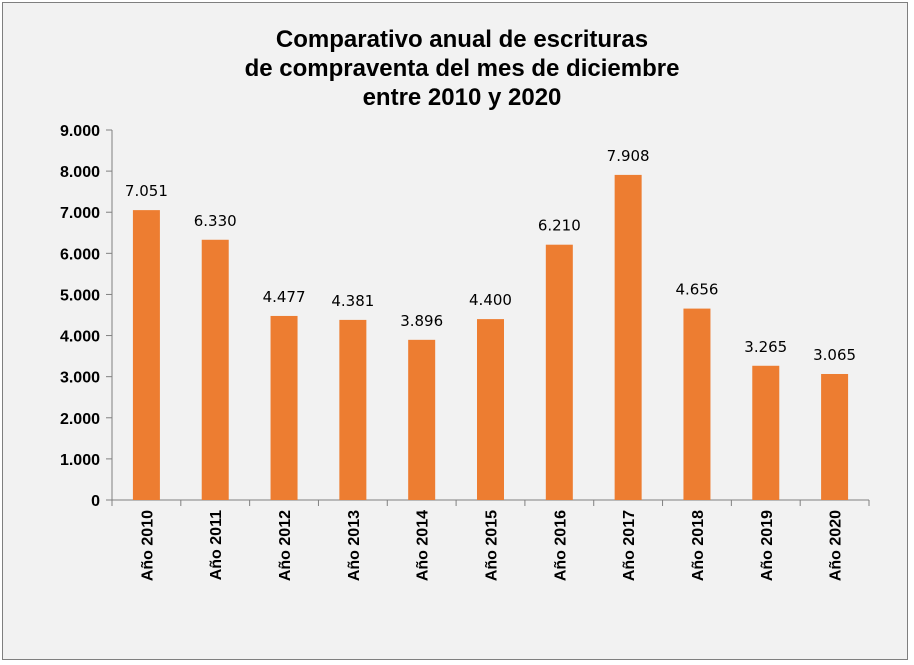  Describe the element at coordinates (492, 545) in the screenshot. I see `x-tick-label: Año 2015` at that location.